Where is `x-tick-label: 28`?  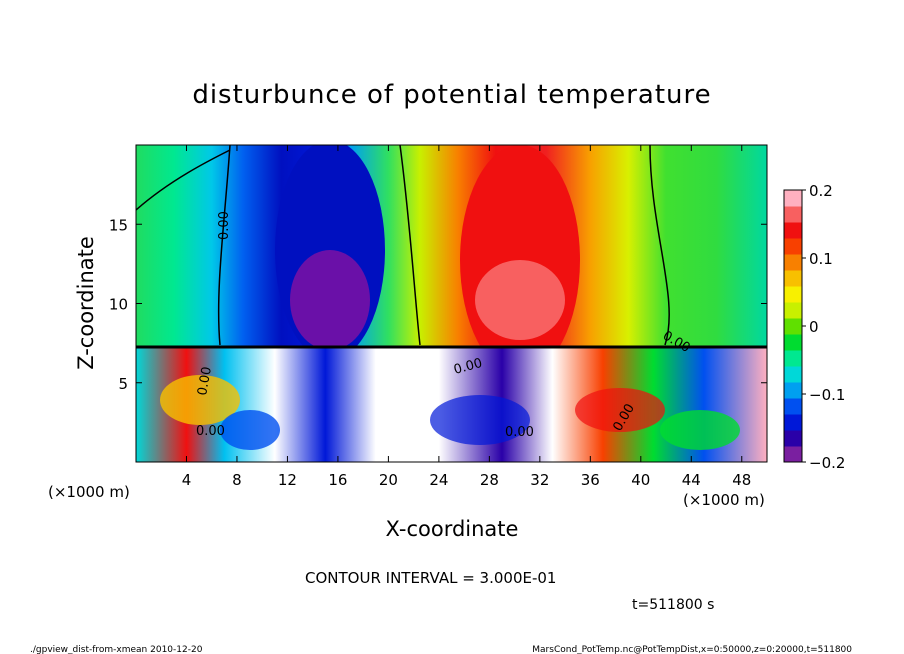
x-tick-label: 28 is located at coordinates (489, 480).